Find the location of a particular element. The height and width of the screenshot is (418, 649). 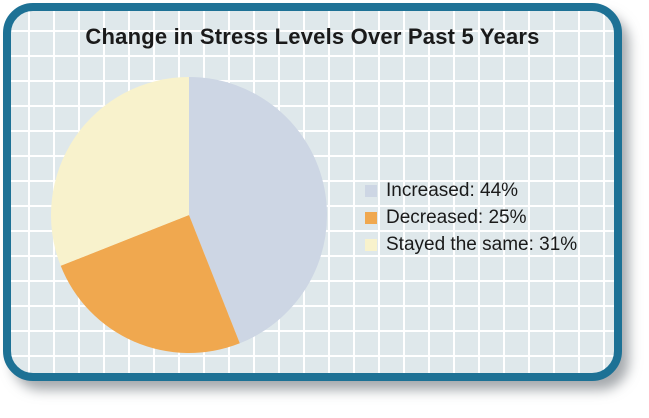

legend-item-stayed-the-same: Stayed the same: 31% is located at coordinates (471, 244).